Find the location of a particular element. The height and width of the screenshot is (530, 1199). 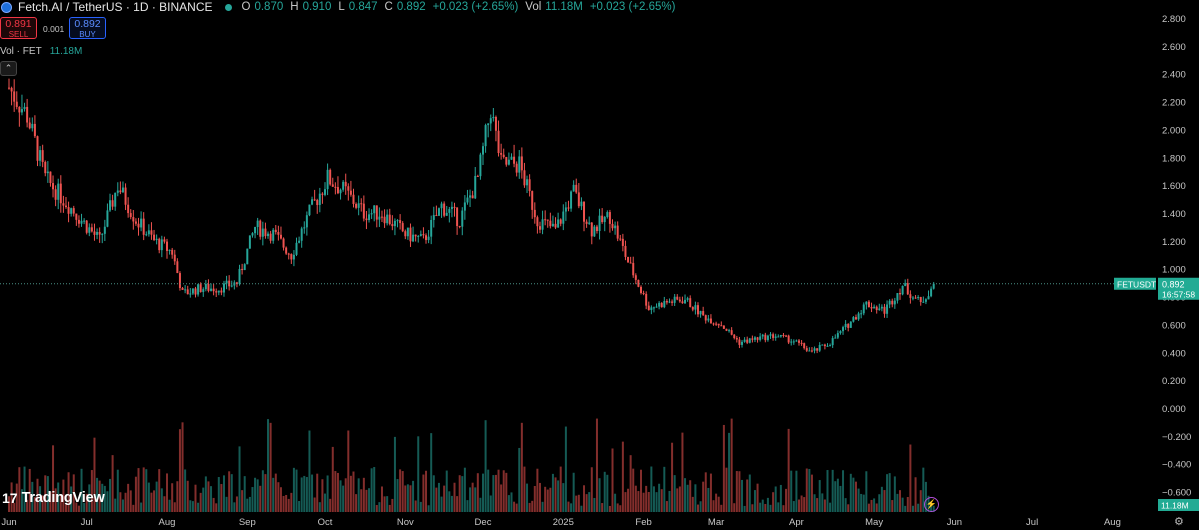

y-tick-label: 2.400 is located at coordinates (1174, 75).